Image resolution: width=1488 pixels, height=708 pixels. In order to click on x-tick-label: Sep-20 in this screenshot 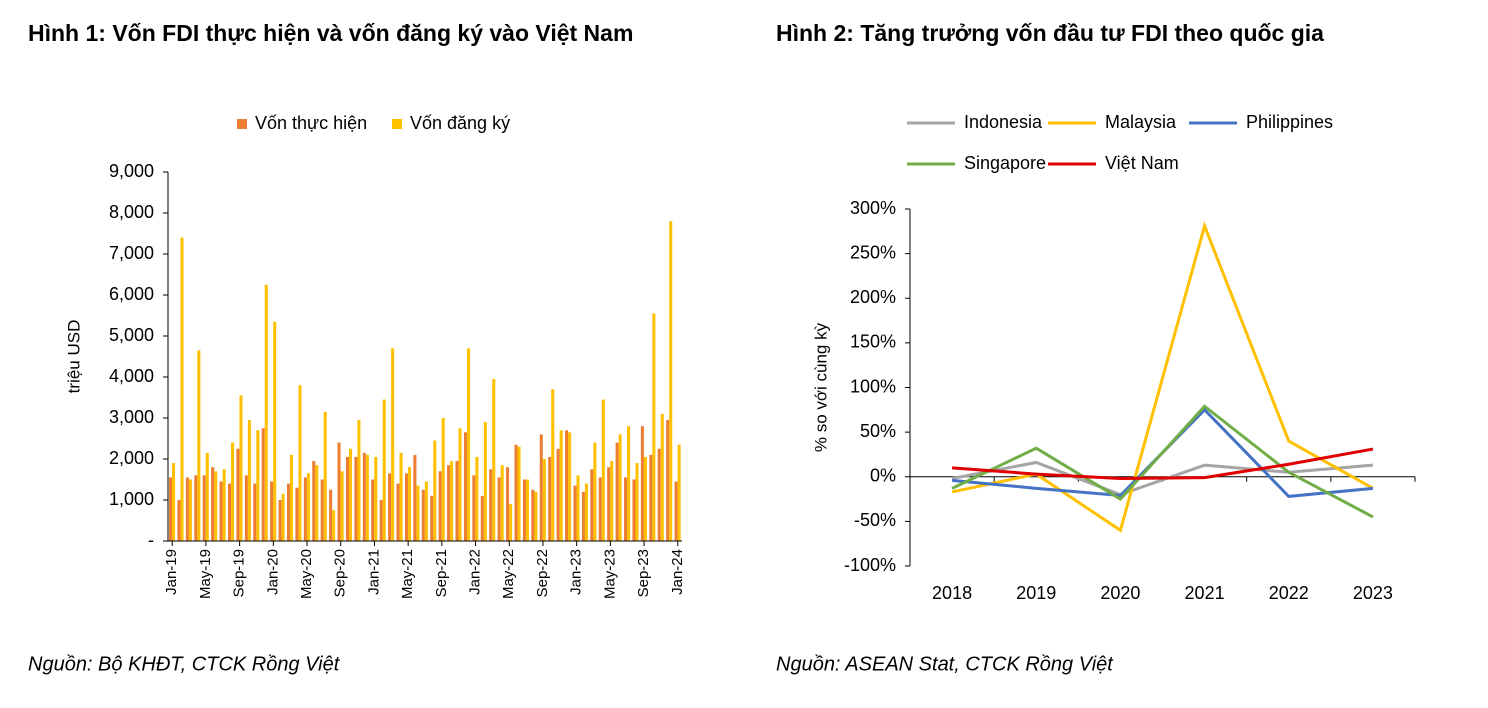, I will do `click(340, 573)`.